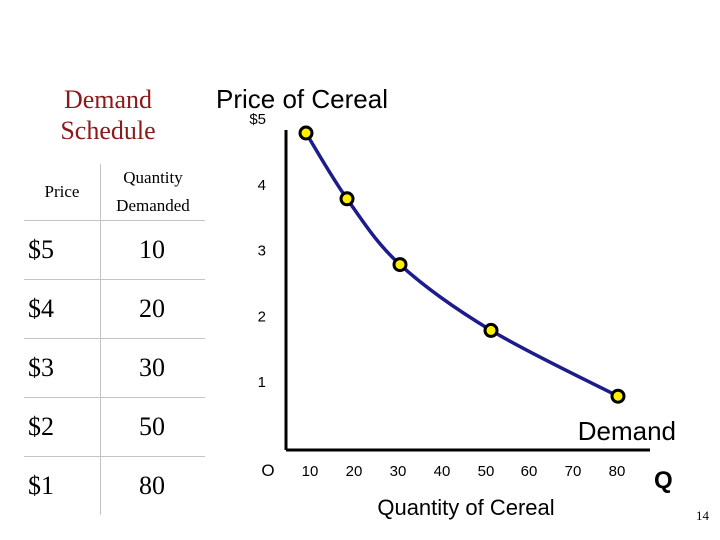  I want to click on page-number: 14, so click(702, 515).